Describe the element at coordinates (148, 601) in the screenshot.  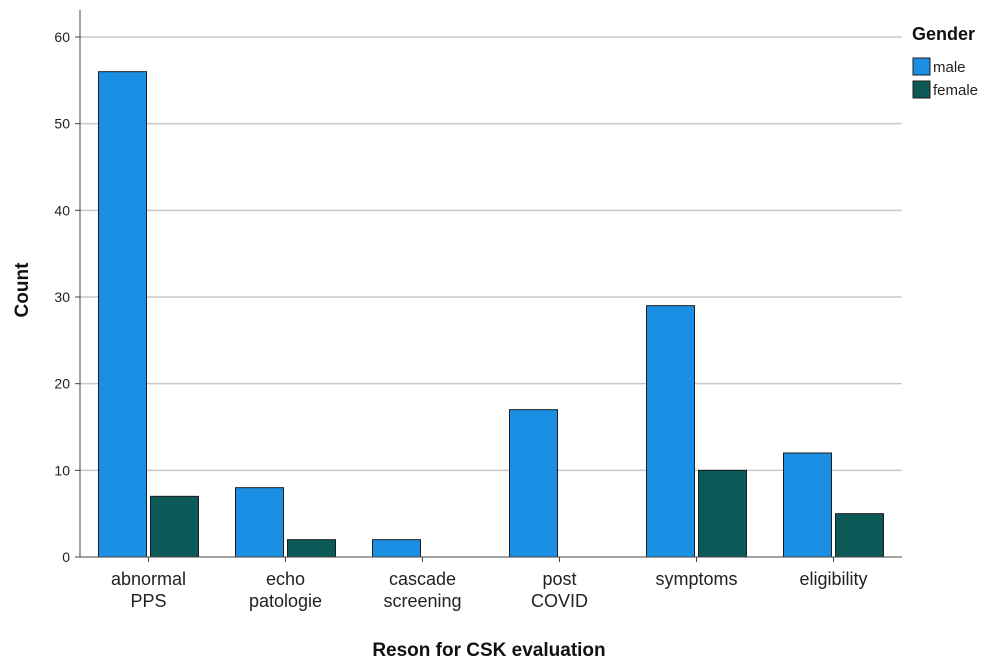
I see `x-tick-label-line: PPS` at that location.